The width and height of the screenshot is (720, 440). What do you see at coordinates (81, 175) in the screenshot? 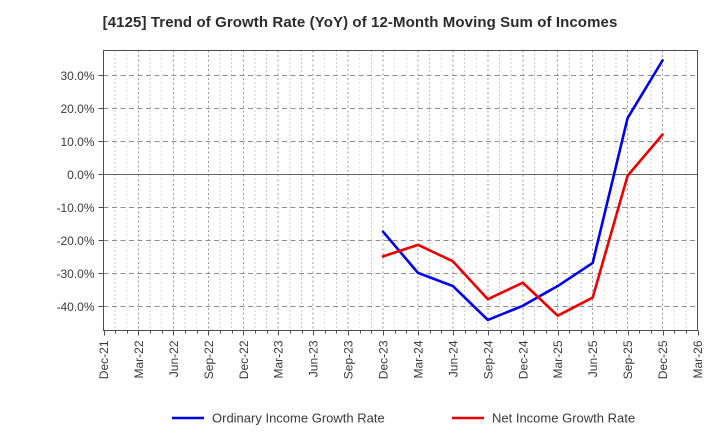
I see `ytick-label: 0.0%` at bounding box center [81, 175].